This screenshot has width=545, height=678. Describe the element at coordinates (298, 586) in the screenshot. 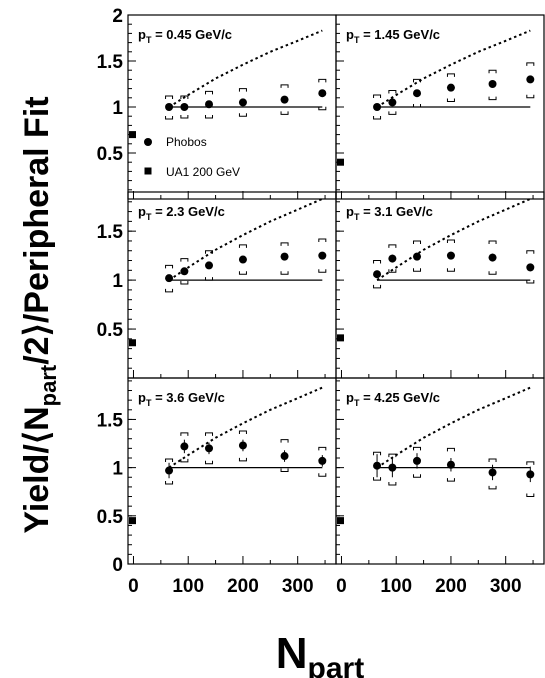

I see `x-tick-label: 300` at that location.